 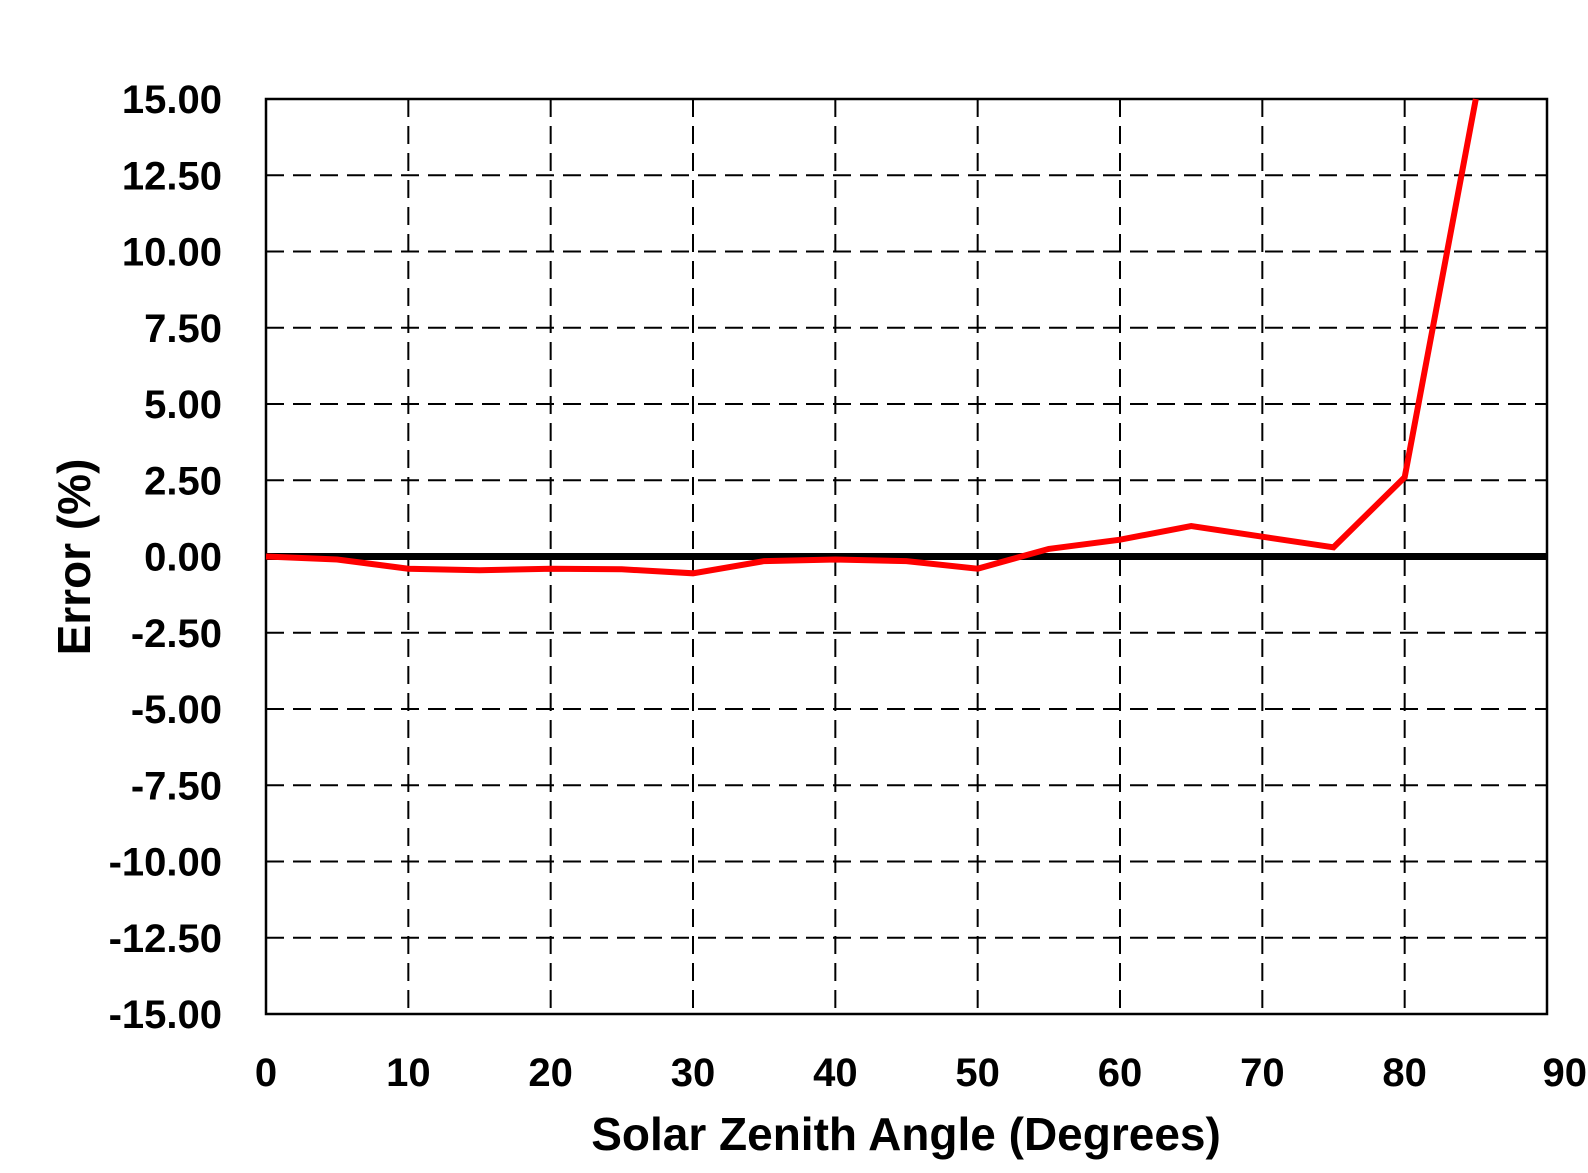 I want to click on y-axis-label: Error (%), so click(x=74, y=557).